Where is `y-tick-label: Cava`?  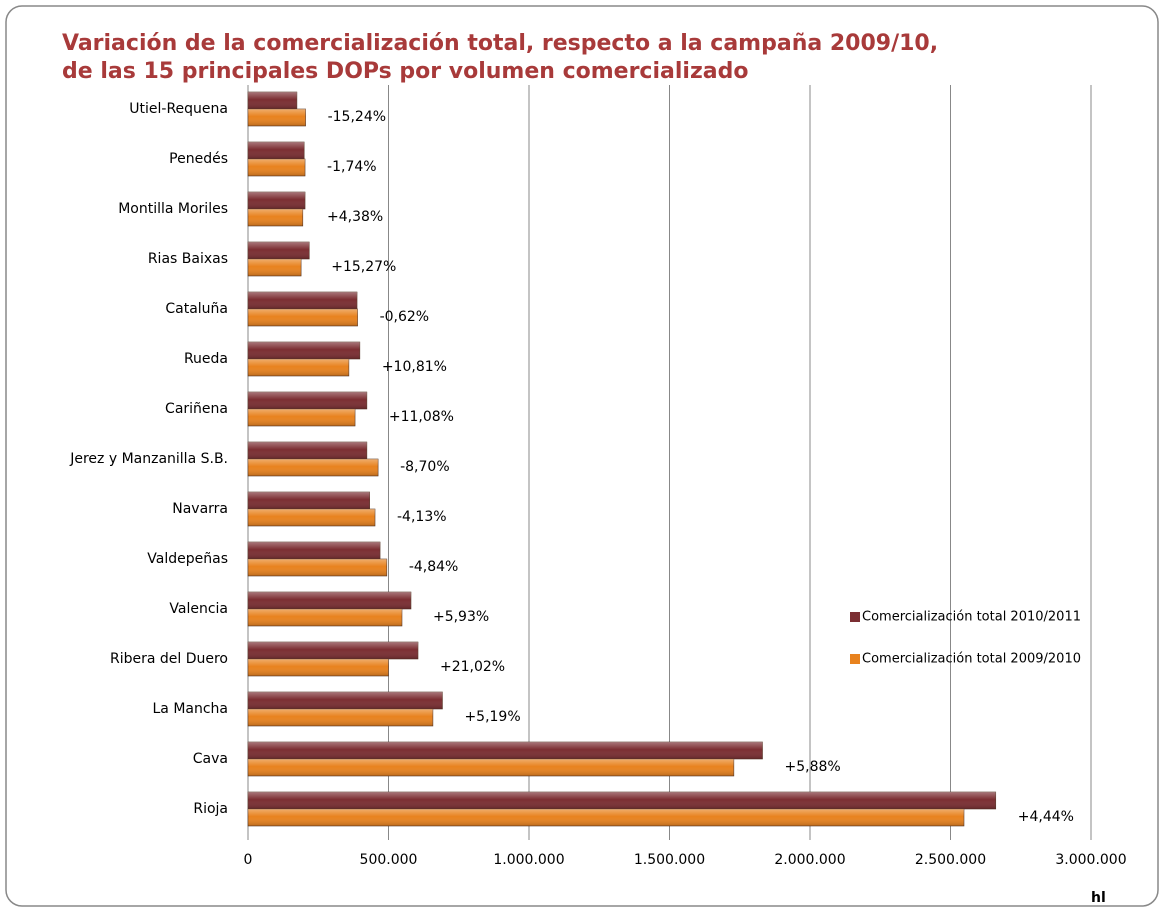 y-tick-label: Cava is located at coordinates (210, 759).